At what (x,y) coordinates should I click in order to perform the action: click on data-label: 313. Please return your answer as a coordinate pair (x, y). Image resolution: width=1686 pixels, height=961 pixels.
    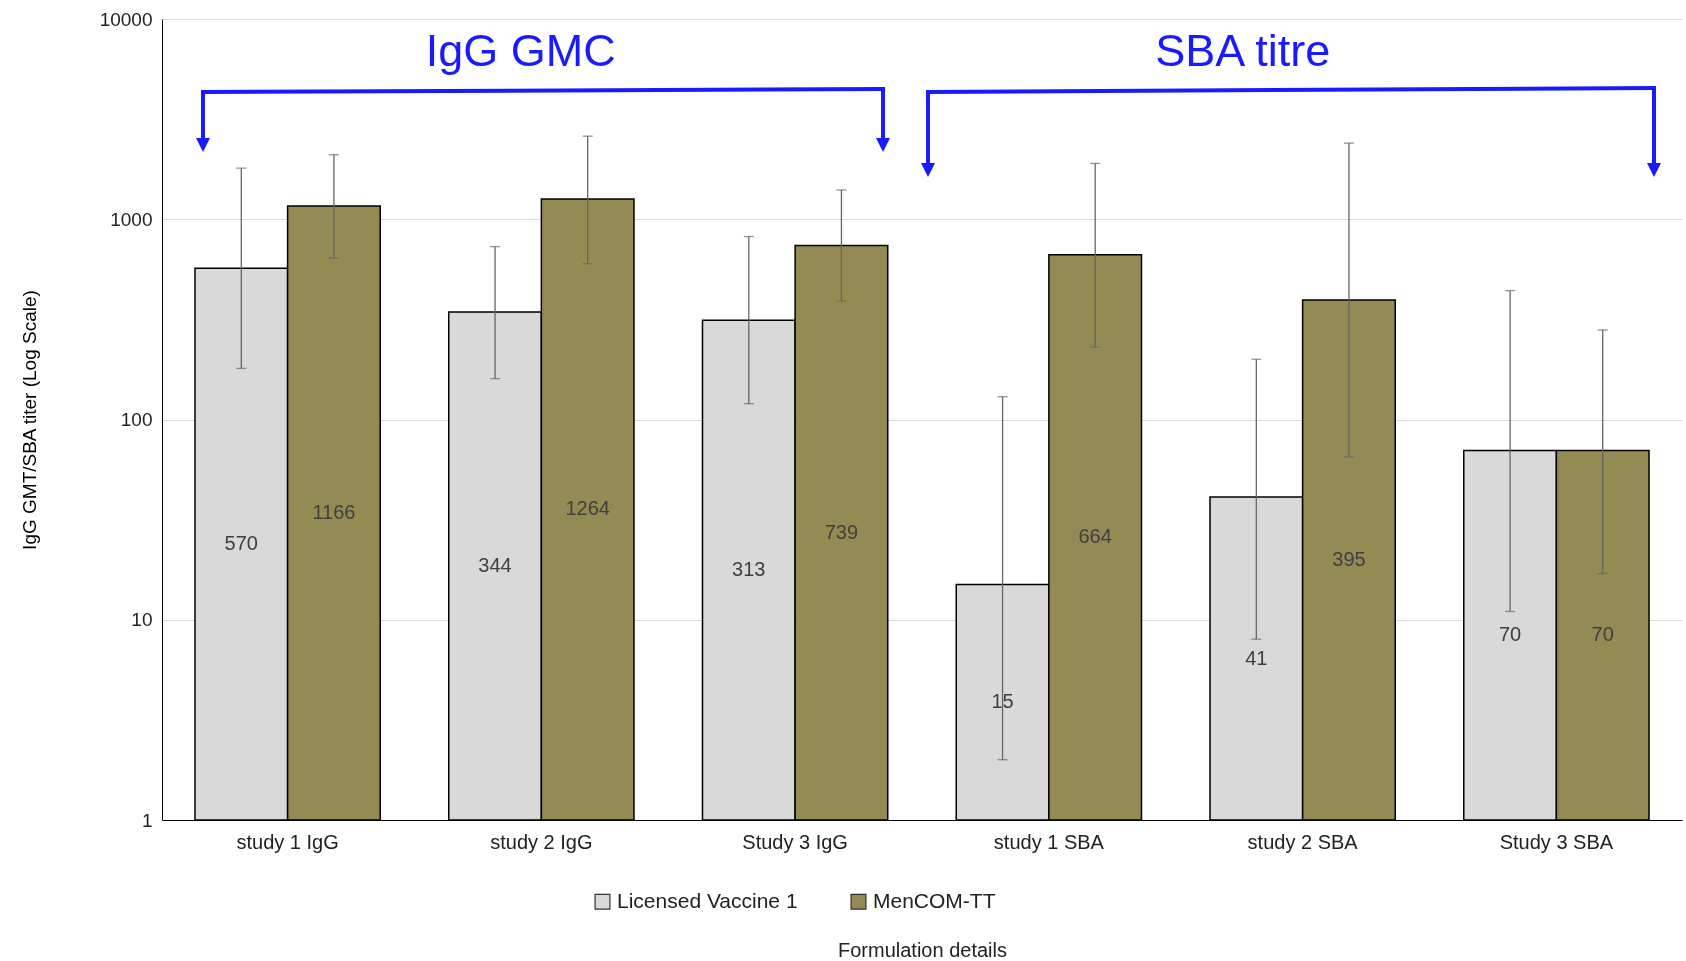
    Looking at the image, I should click on (749, 569).